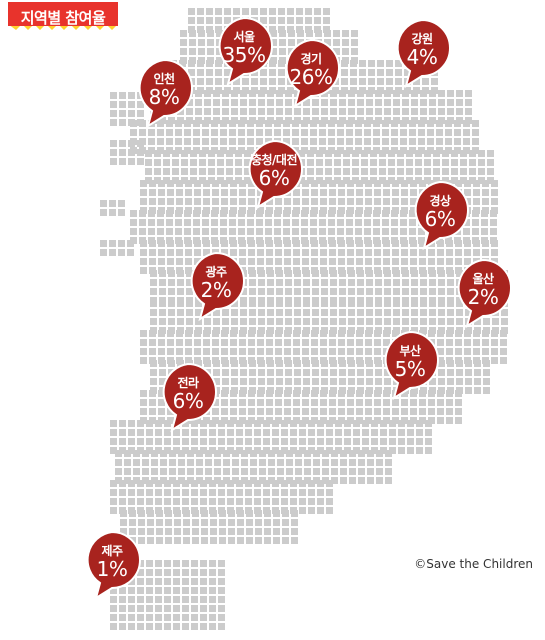 This screenshot has height=640, width=545. Describe the element at coordinates (112, 569) in the screenshot. I see `region-value: 1%` at that location.